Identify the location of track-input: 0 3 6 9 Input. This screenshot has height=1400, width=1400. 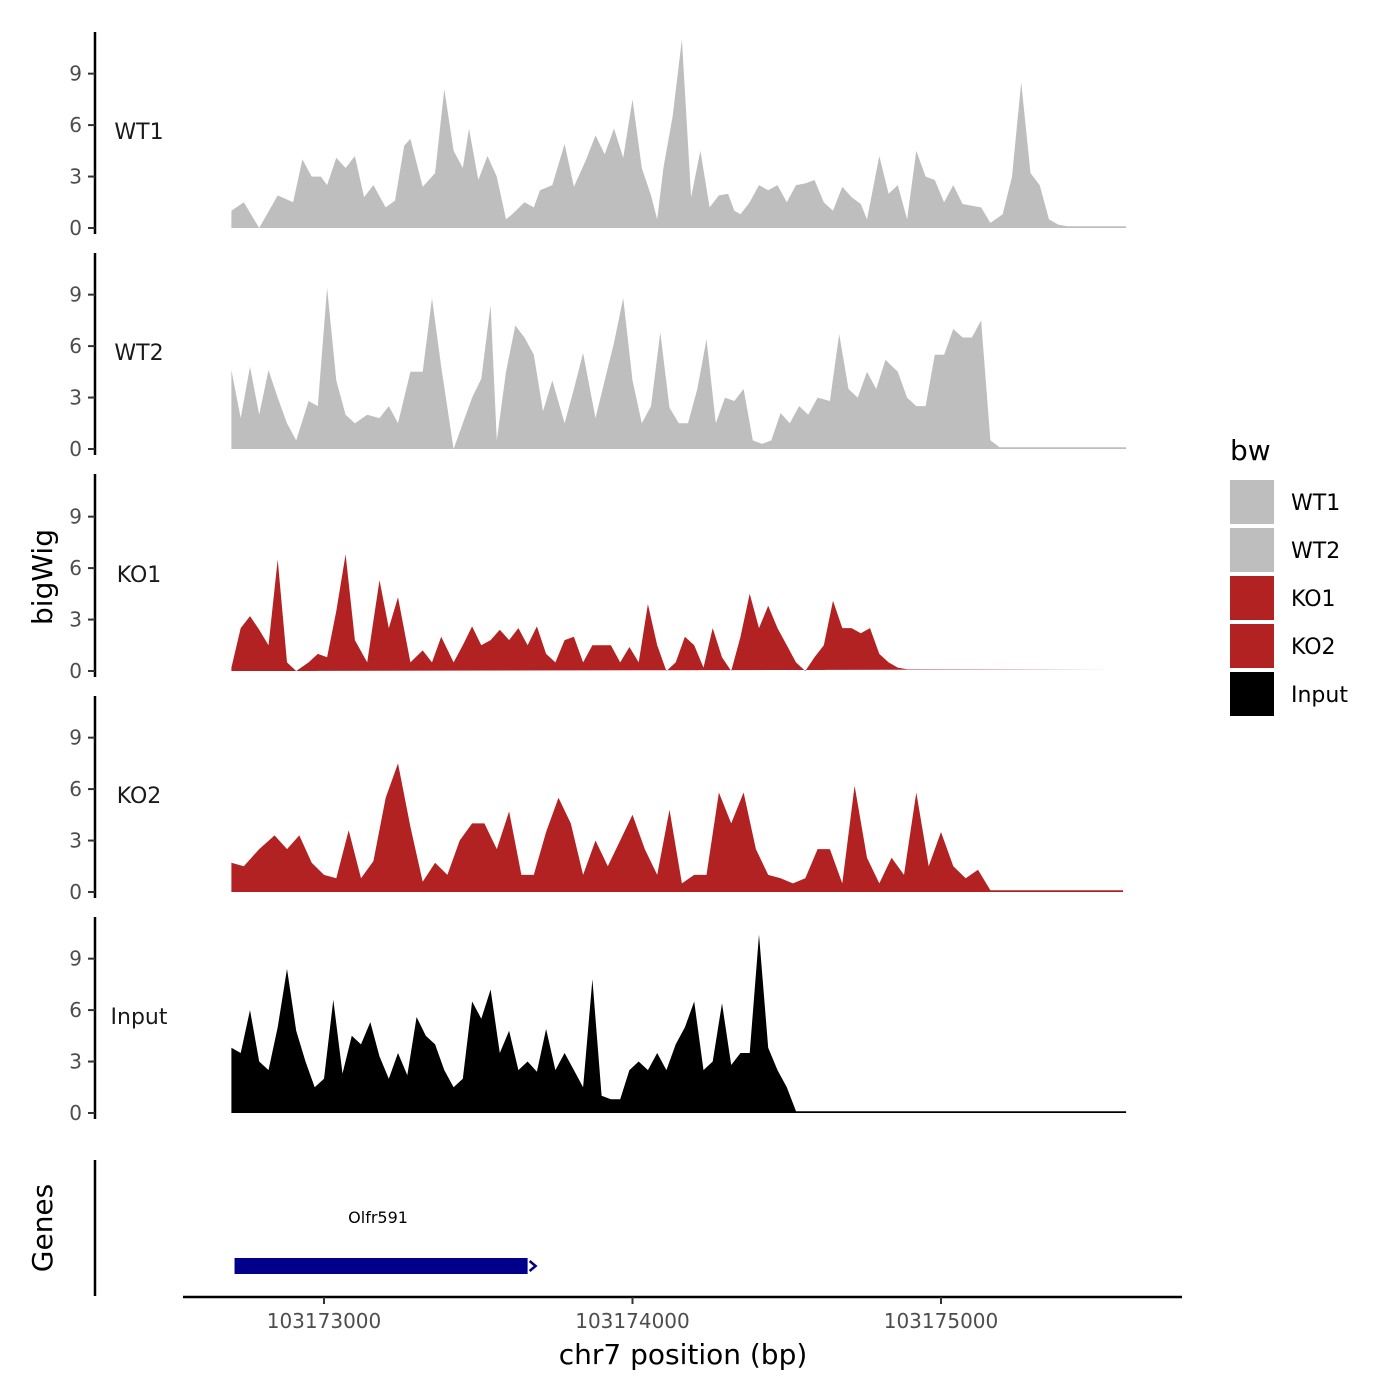
(598, 1021).